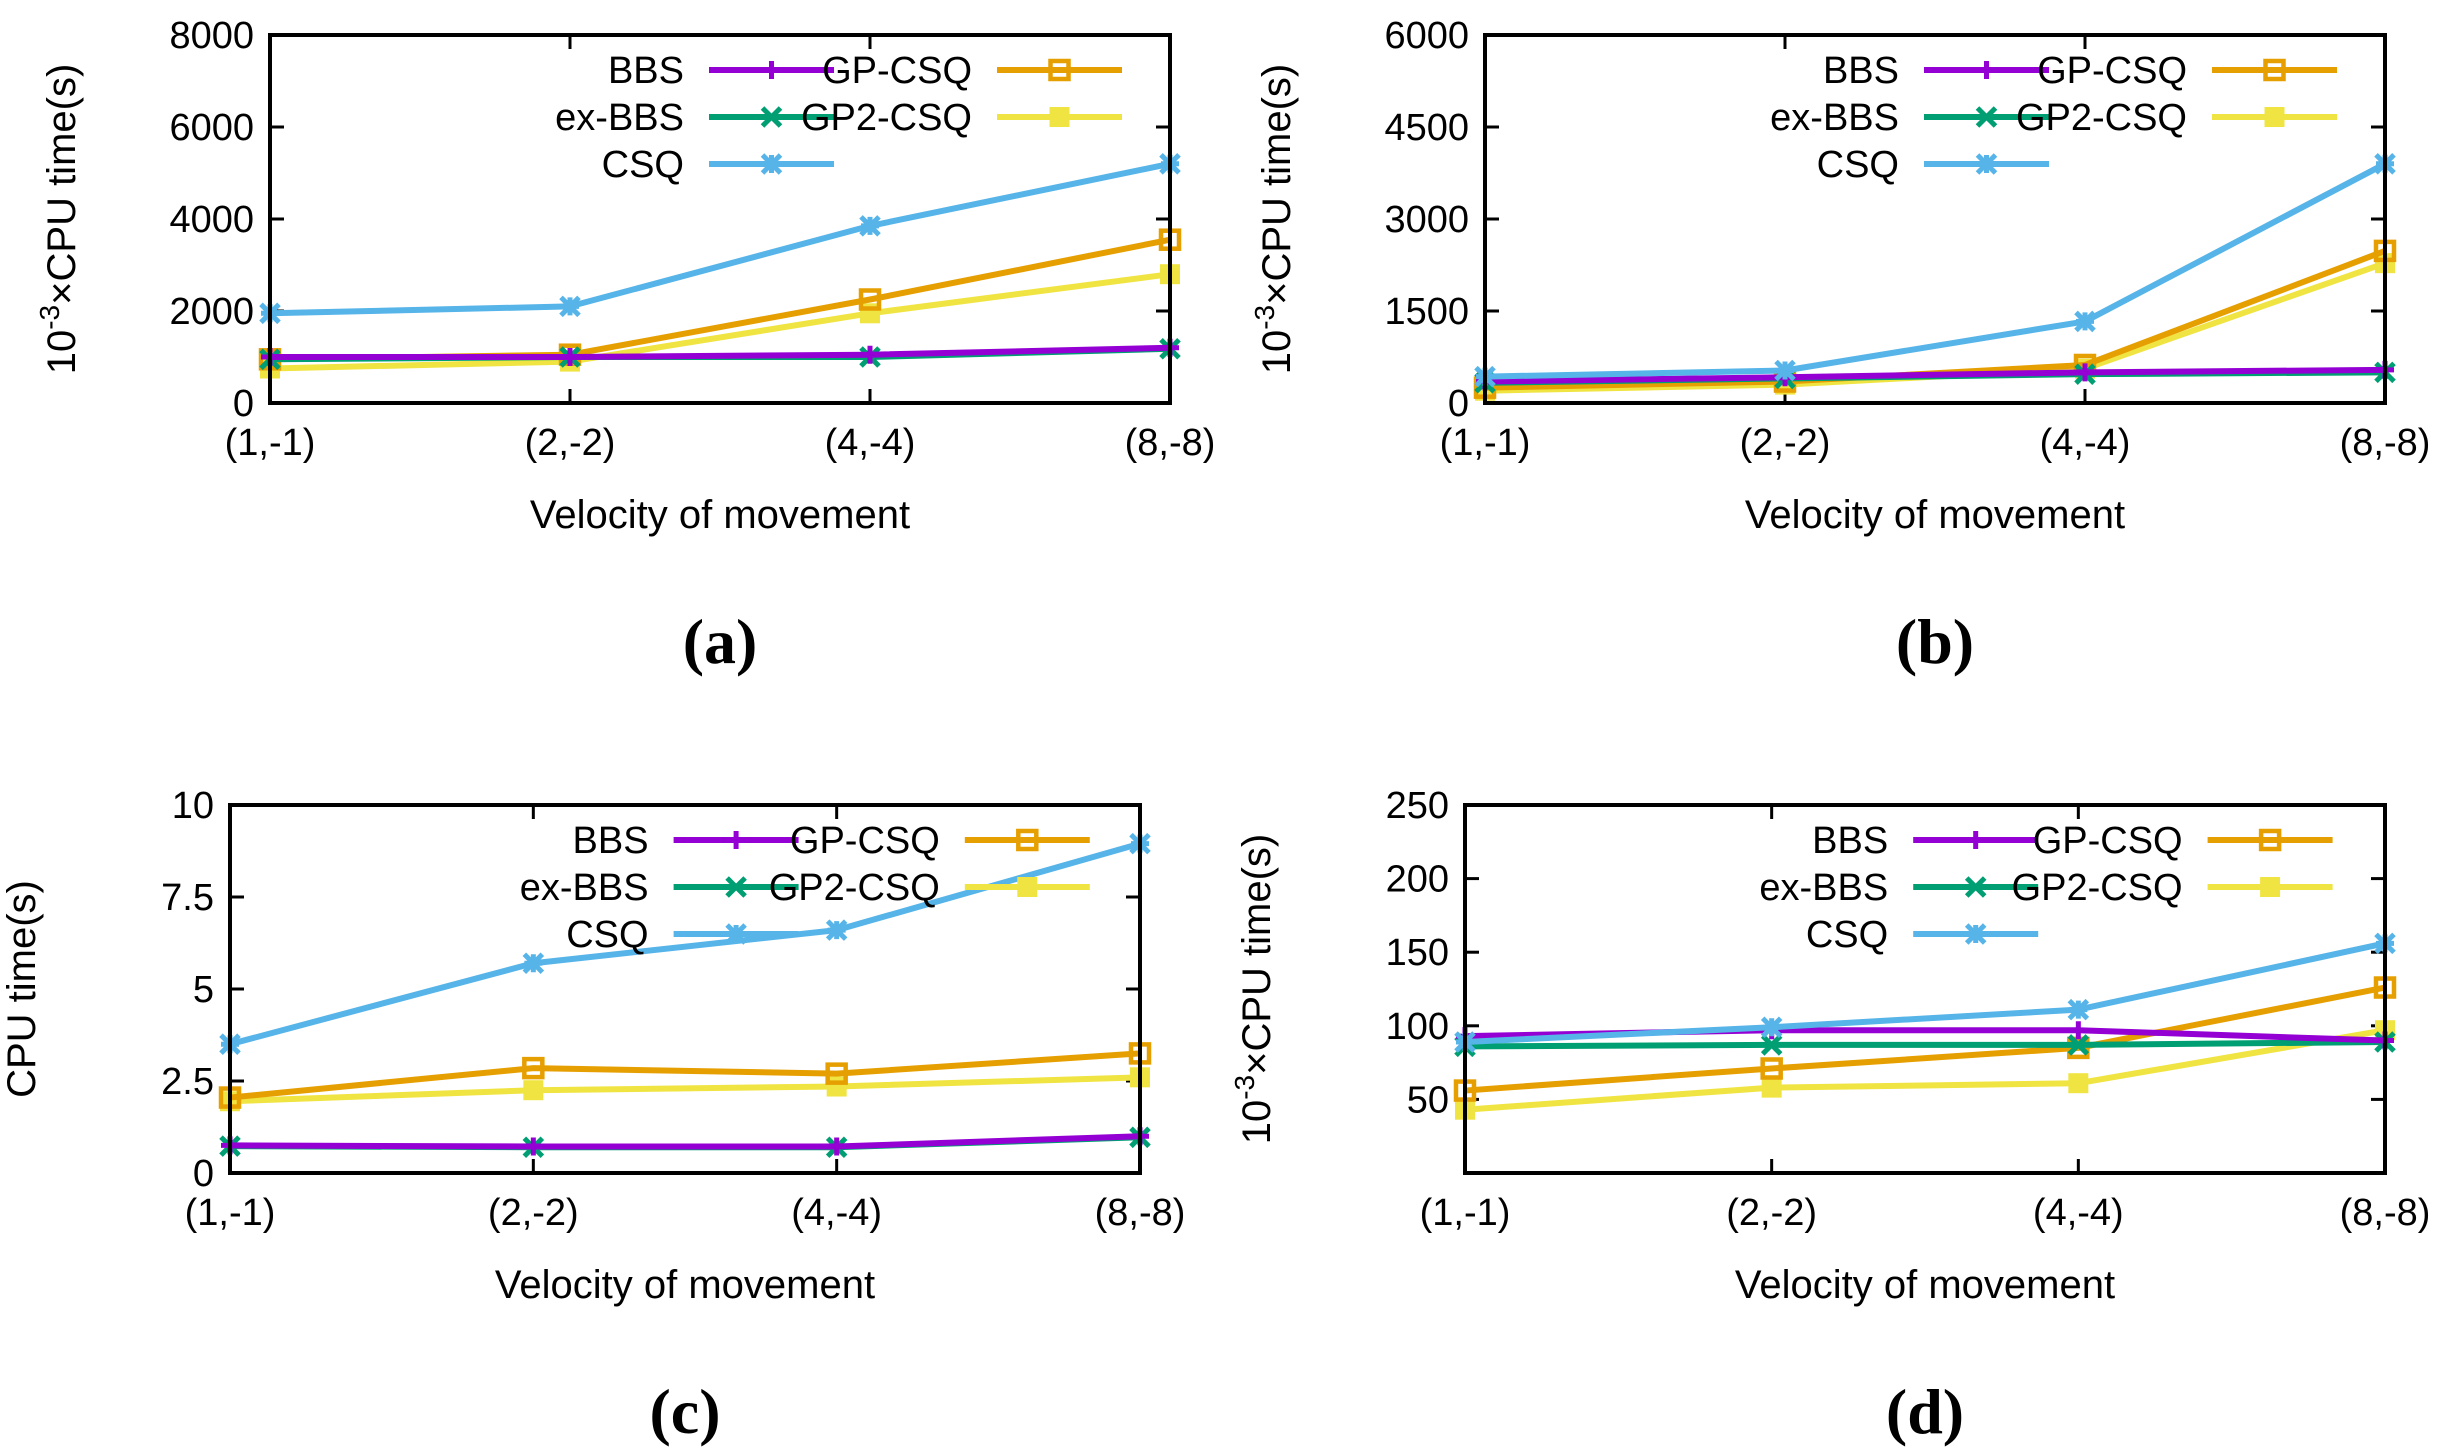 This screenshot has width=2447, height=1452. I want to click on y-tick-label: 8000, so click(211, 36).